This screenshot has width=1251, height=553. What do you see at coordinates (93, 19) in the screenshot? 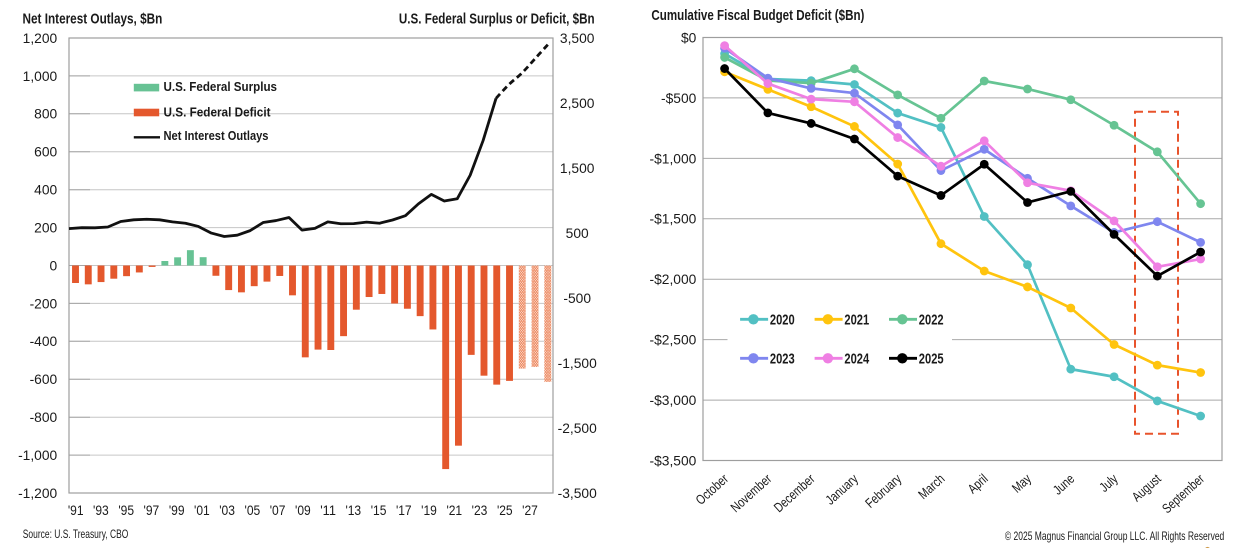
I see `svg-text: Net Interest Outlays, $Bn` at bounding box center [93, 19].